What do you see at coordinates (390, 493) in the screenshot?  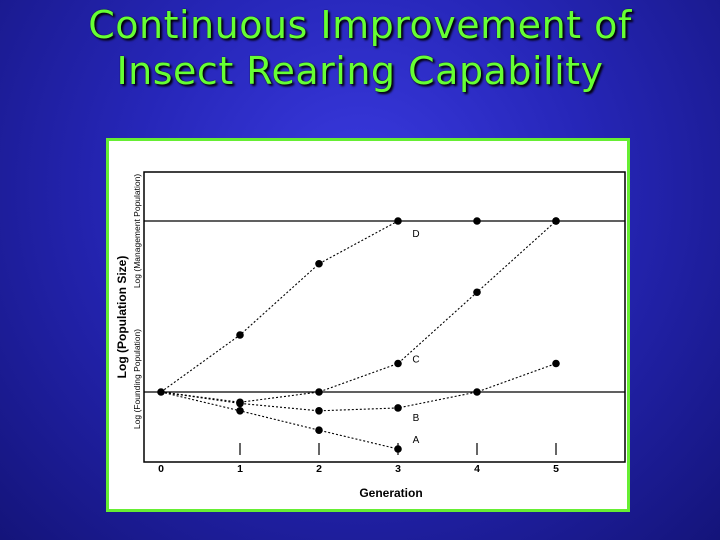 I see `x-axis-label: Generation` at bounding box center [390, 493].